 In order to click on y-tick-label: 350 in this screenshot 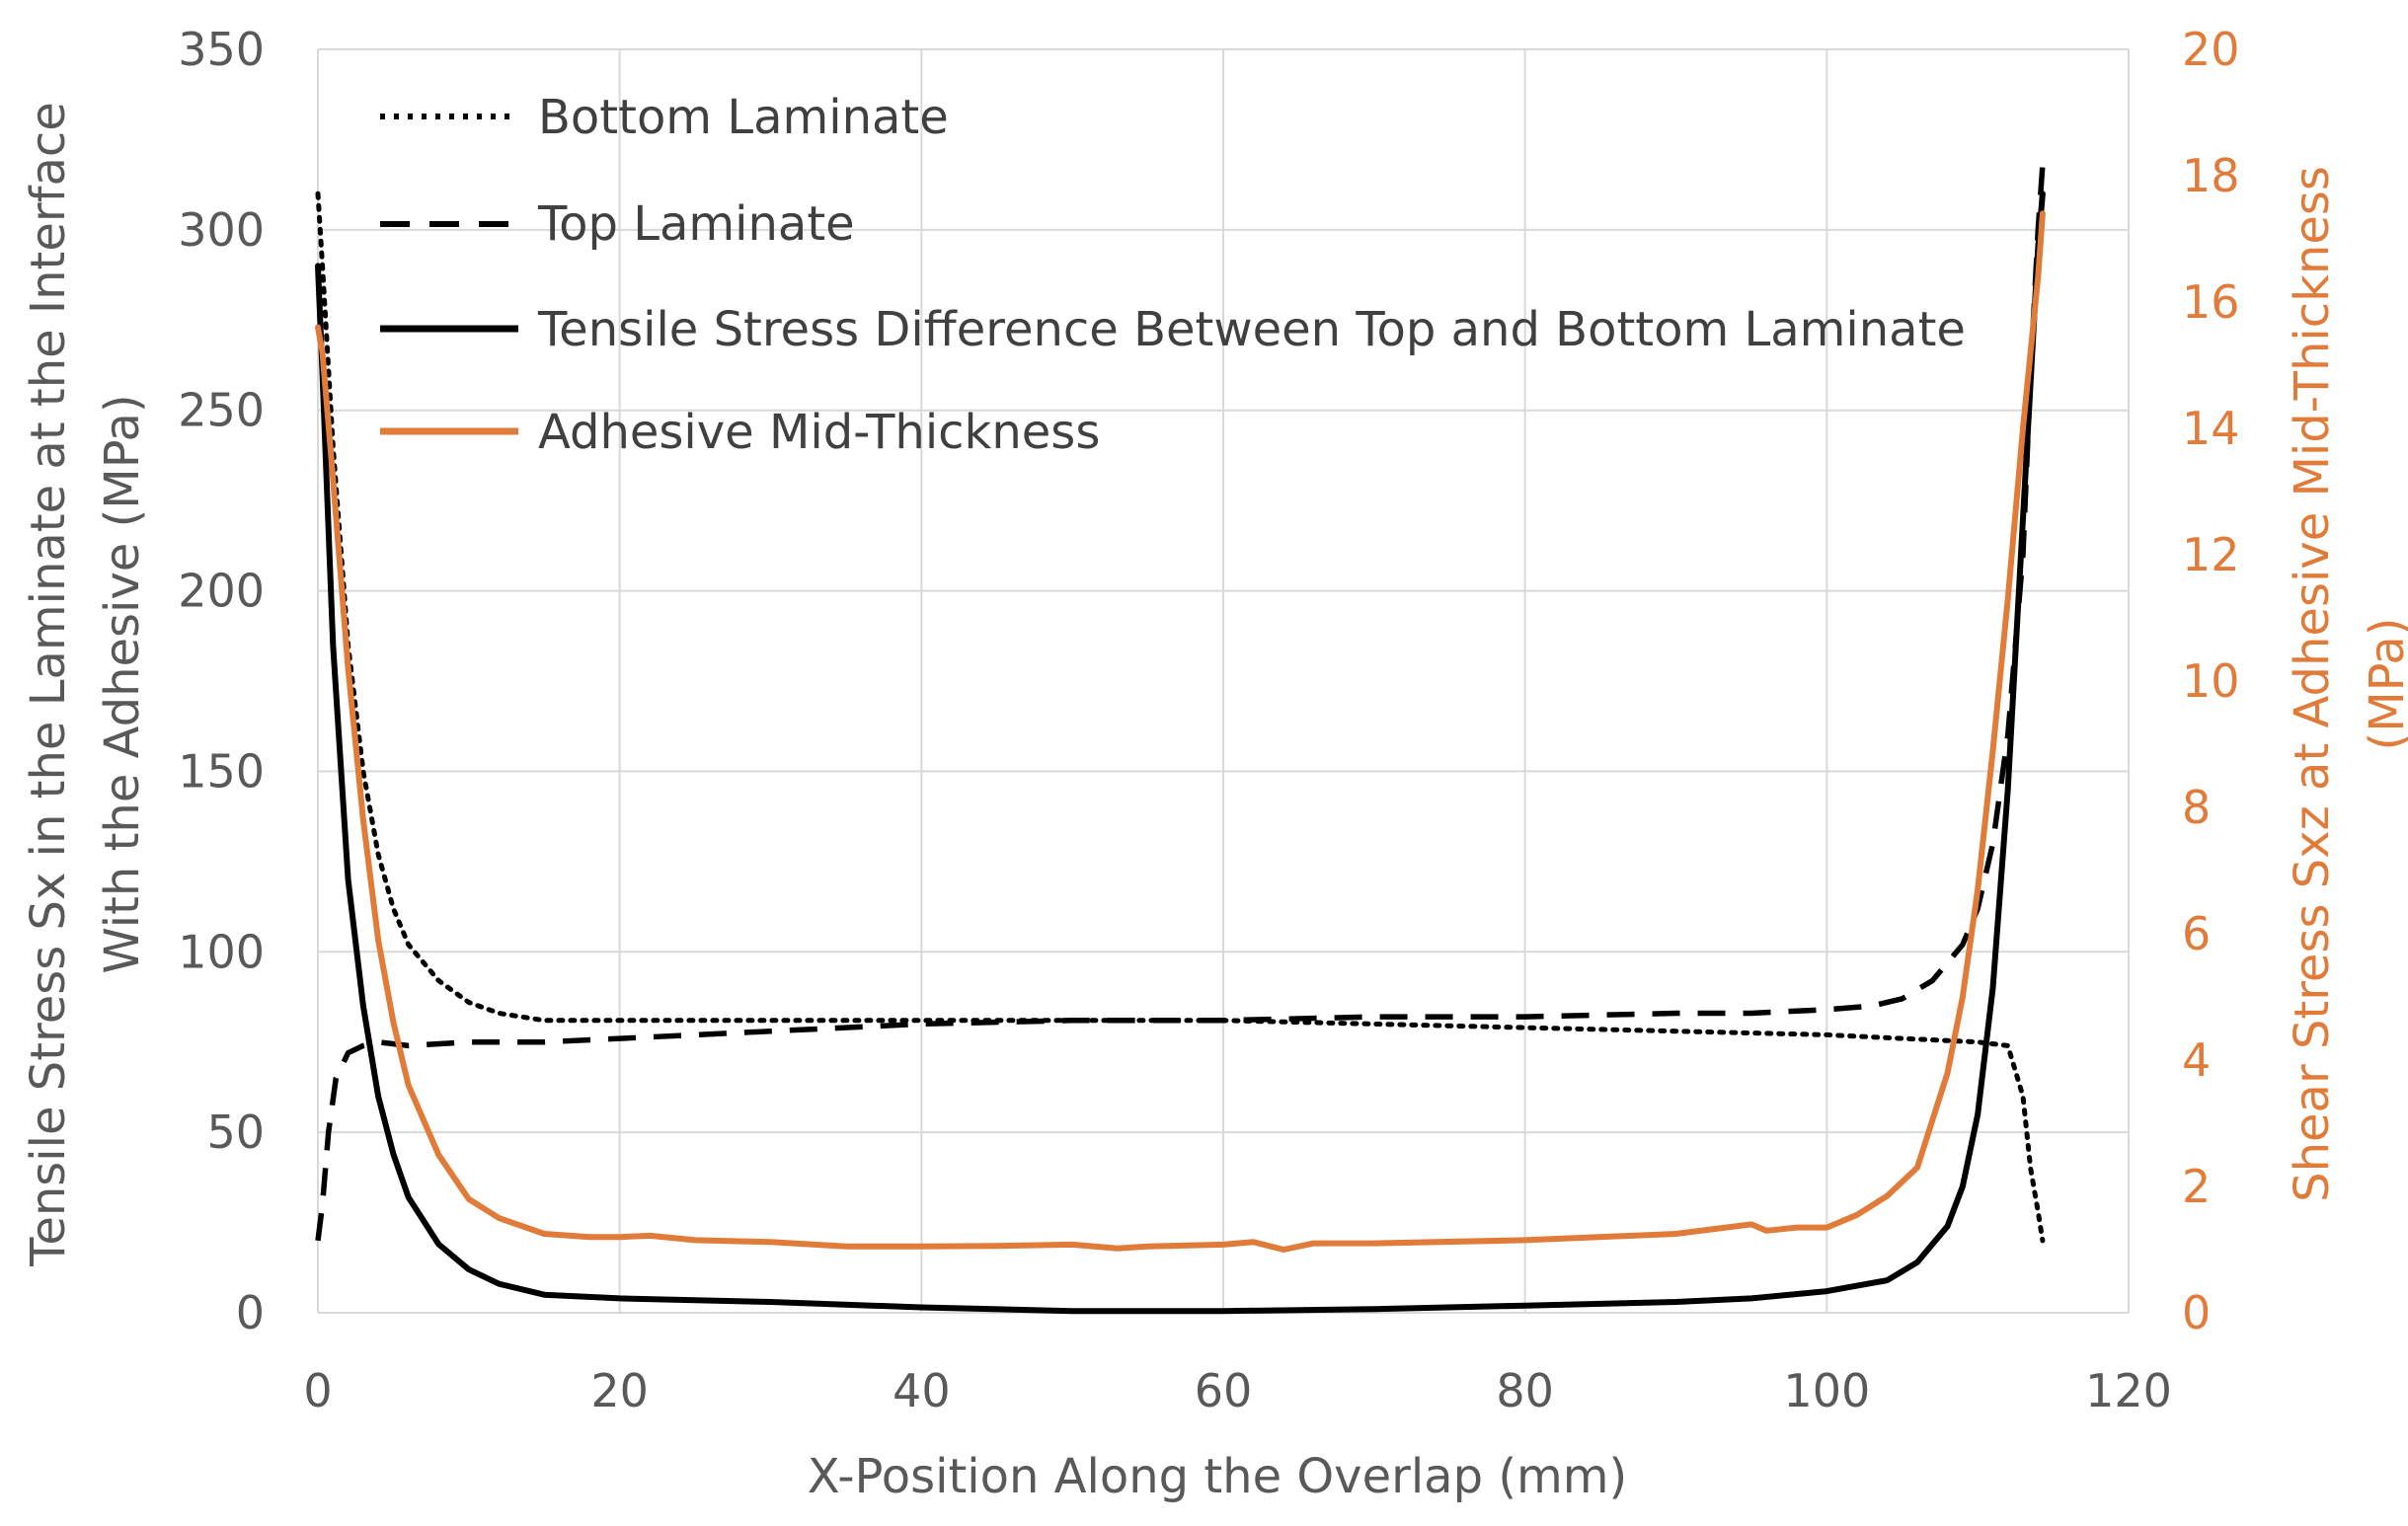, I will do `click(221, 50)`.